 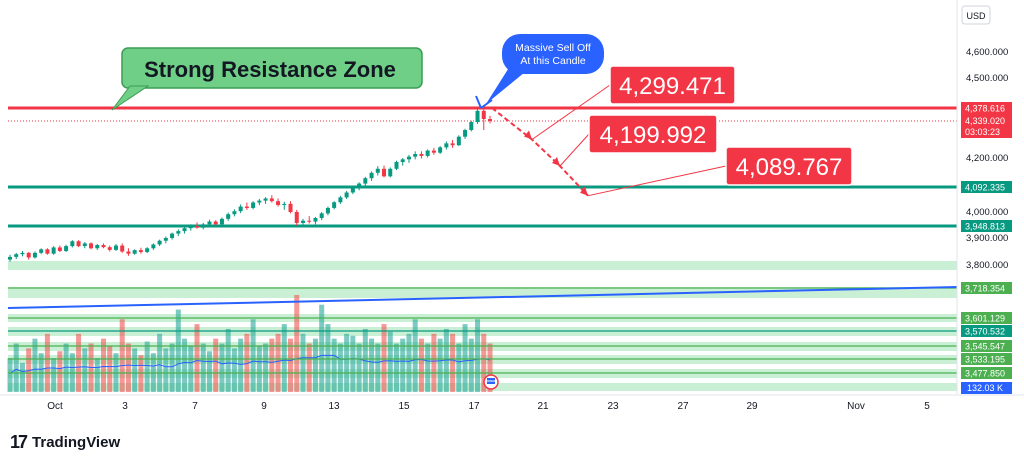 What do you see at coordinates (491, 382) in the screenshot?
I see `event-flag-icon` at bounding box center [491, 382].